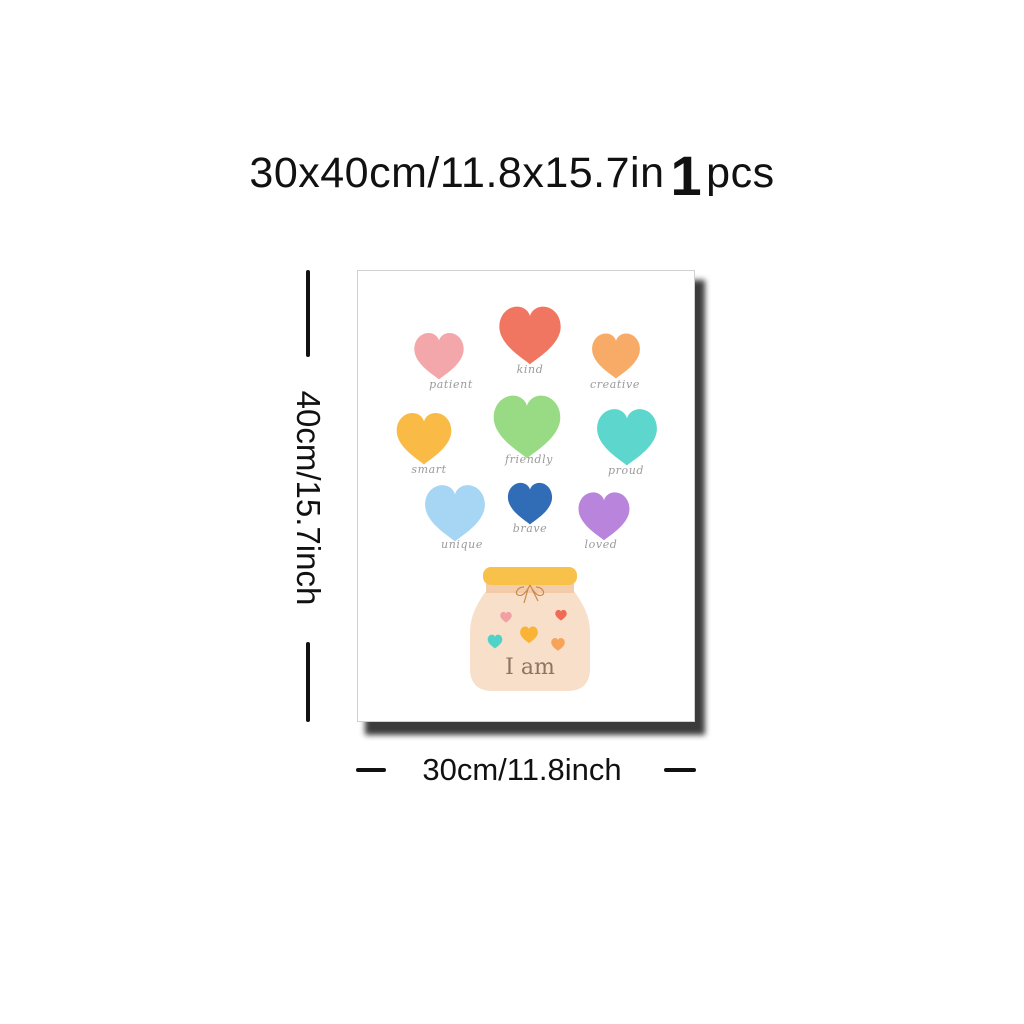  Describe the element at coordinates (451, 384) in the screenshot. I see `heart-word-label: patient` at that location.